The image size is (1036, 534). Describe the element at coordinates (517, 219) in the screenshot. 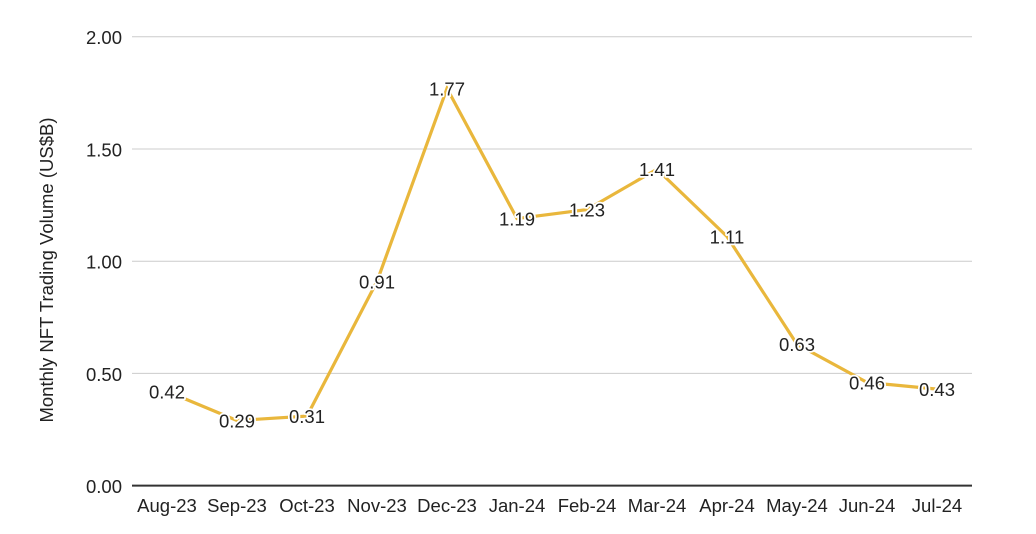

I see `svg-text: 1.19` at that location.